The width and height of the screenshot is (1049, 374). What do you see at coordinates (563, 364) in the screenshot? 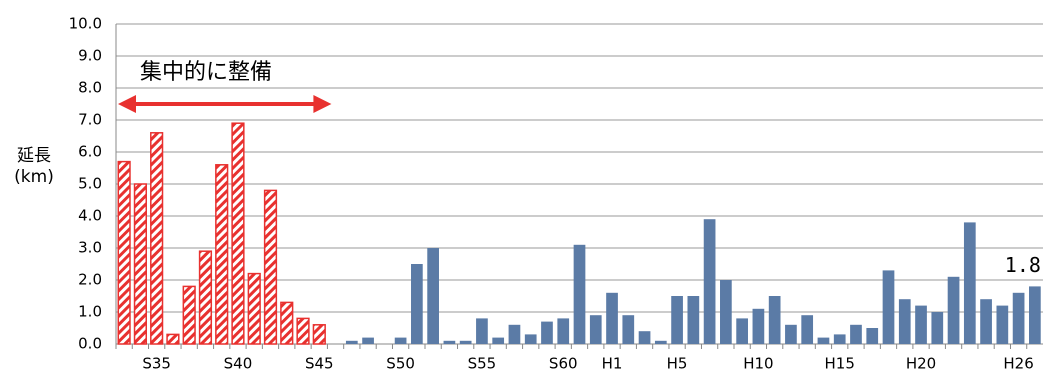
I see `x-tick-label: S60` at bounding box center [563, 364].